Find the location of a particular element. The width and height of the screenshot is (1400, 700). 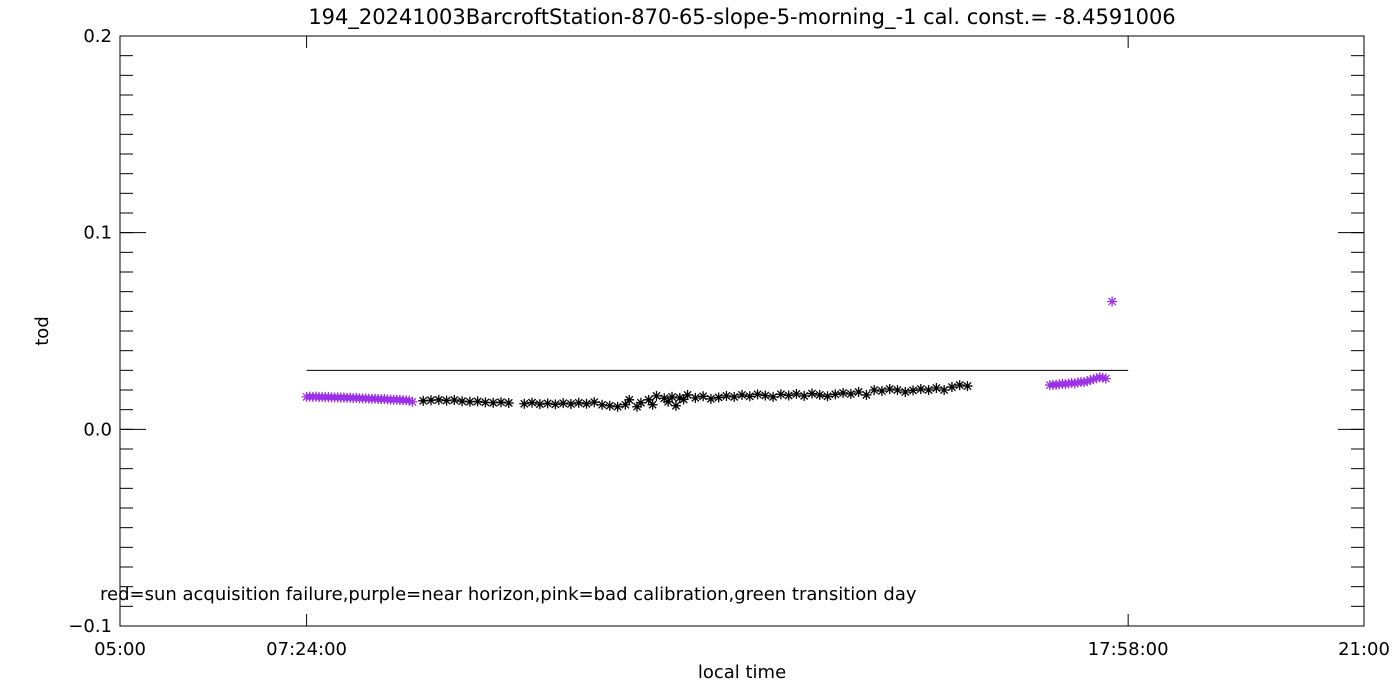

y-tick-label: 0.2 is located at coordinates (97, 36).